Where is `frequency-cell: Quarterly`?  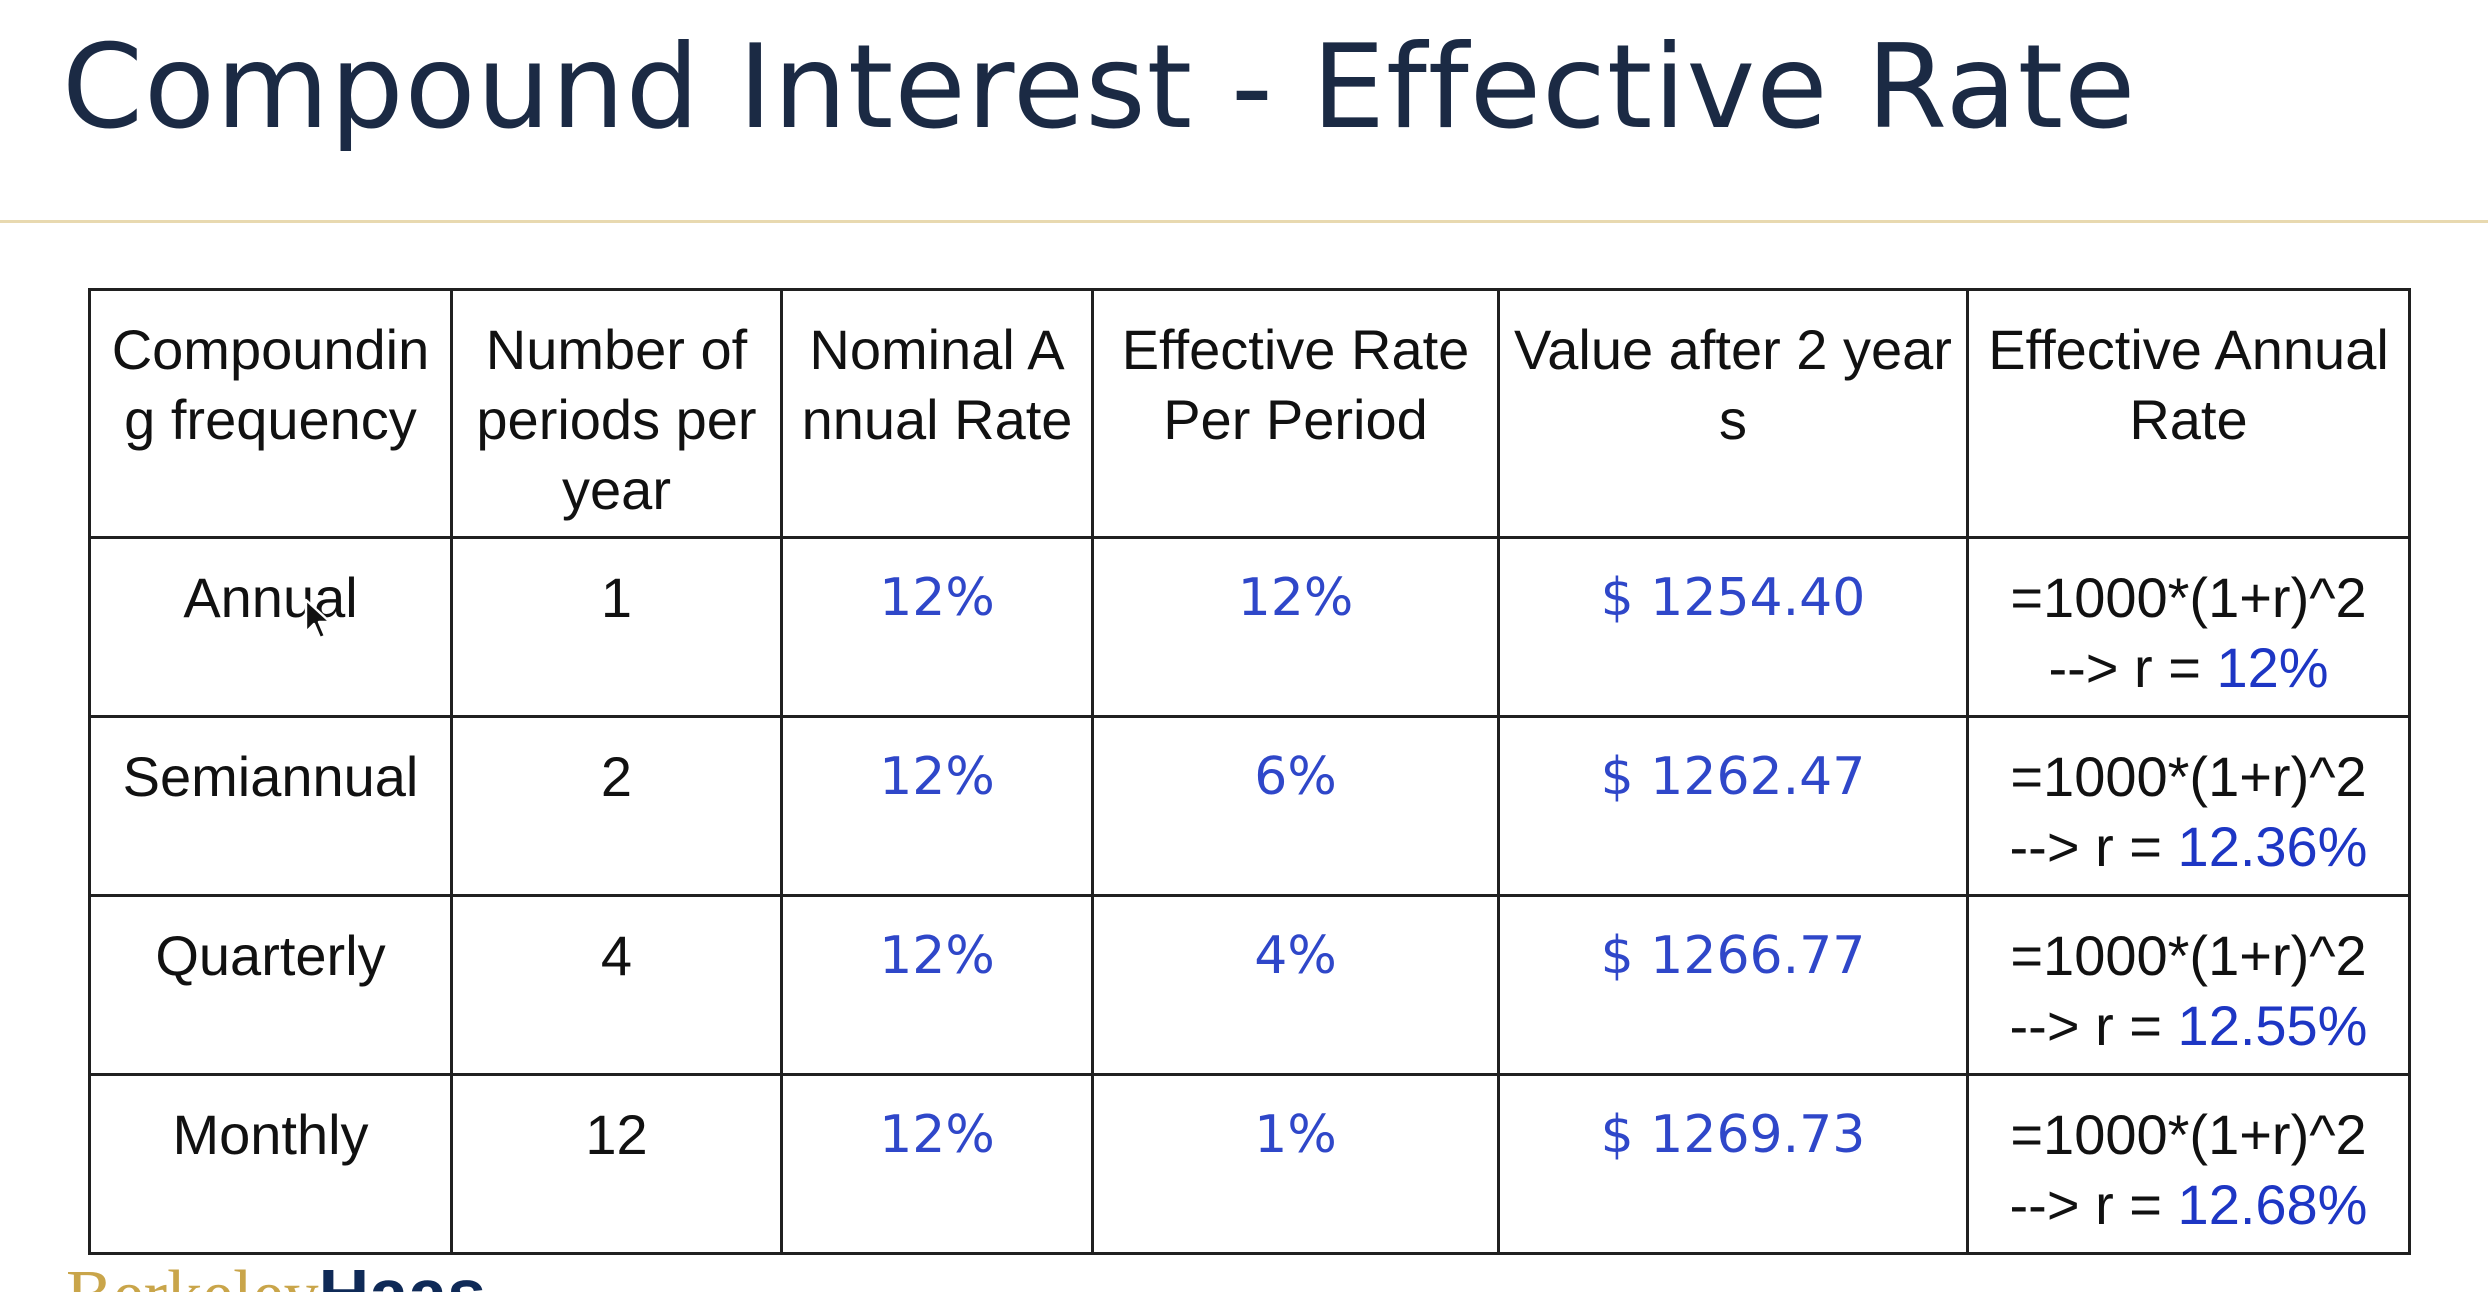 frequency-cell: Quarterly is located at coordinates (270, 985).